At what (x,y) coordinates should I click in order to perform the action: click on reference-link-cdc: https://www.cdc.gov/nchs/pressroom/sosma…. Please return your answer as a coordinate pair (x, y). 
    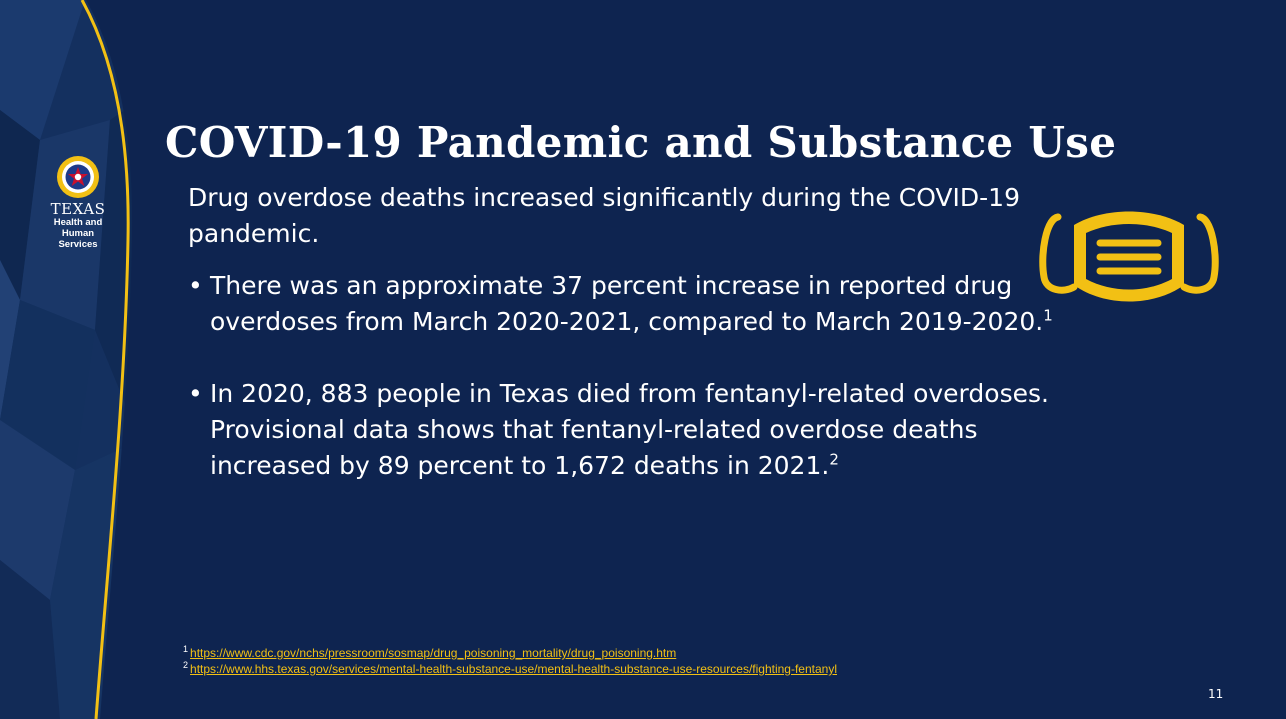
    Looking at the image, I should click on (433, 653).